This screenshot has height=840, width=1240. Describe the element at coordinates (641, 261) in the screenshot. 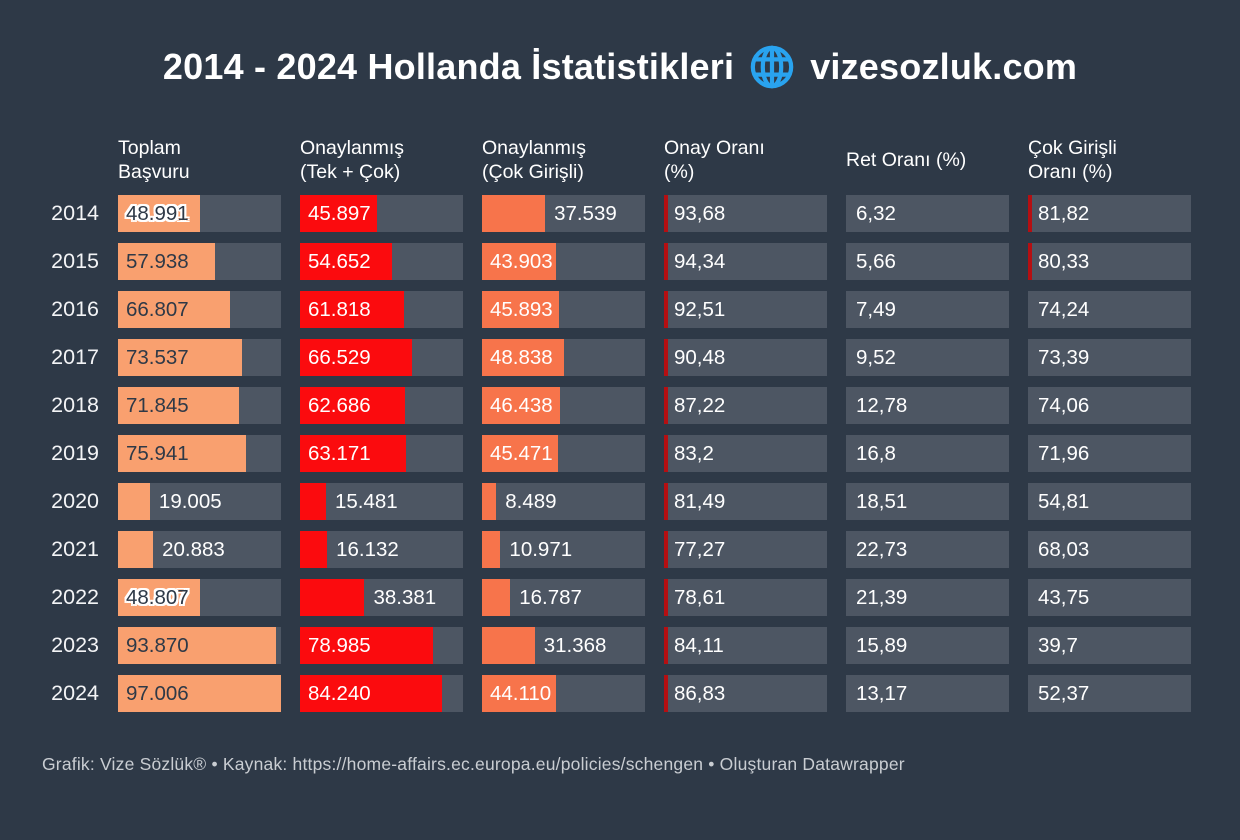

I see `table-row: 2015 57.938 54.652 43.903 94,34 5,66 80,33` at that location.